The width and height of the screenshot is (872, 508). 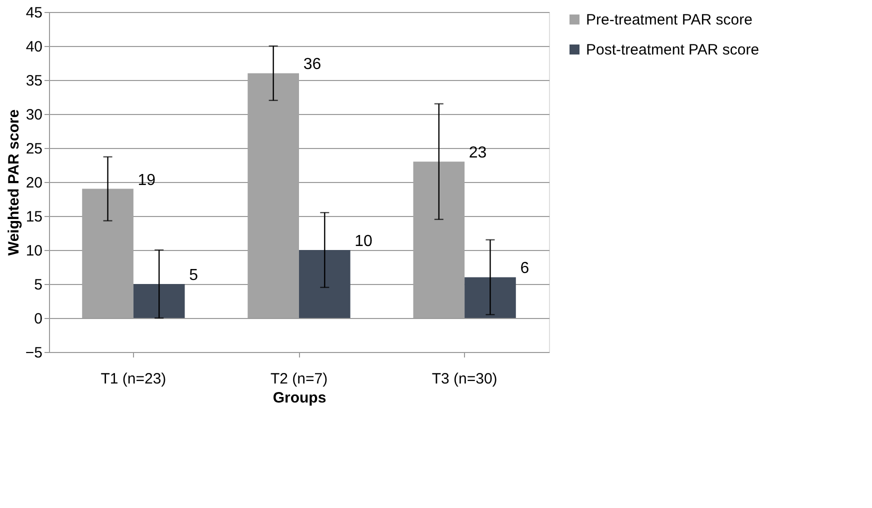 What do you see at coordinates (34, 47) in the screenshot?
I see `y-tick-label: 40` at bounding box center [34, 47].